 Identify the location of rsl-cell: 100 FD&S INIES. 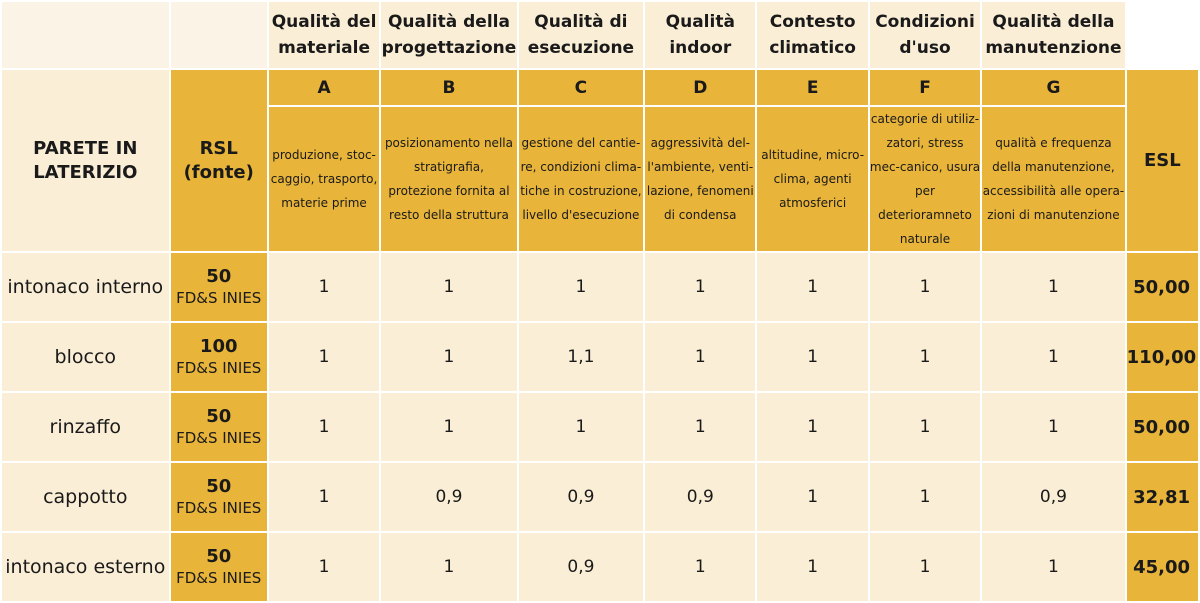
(218, 357).